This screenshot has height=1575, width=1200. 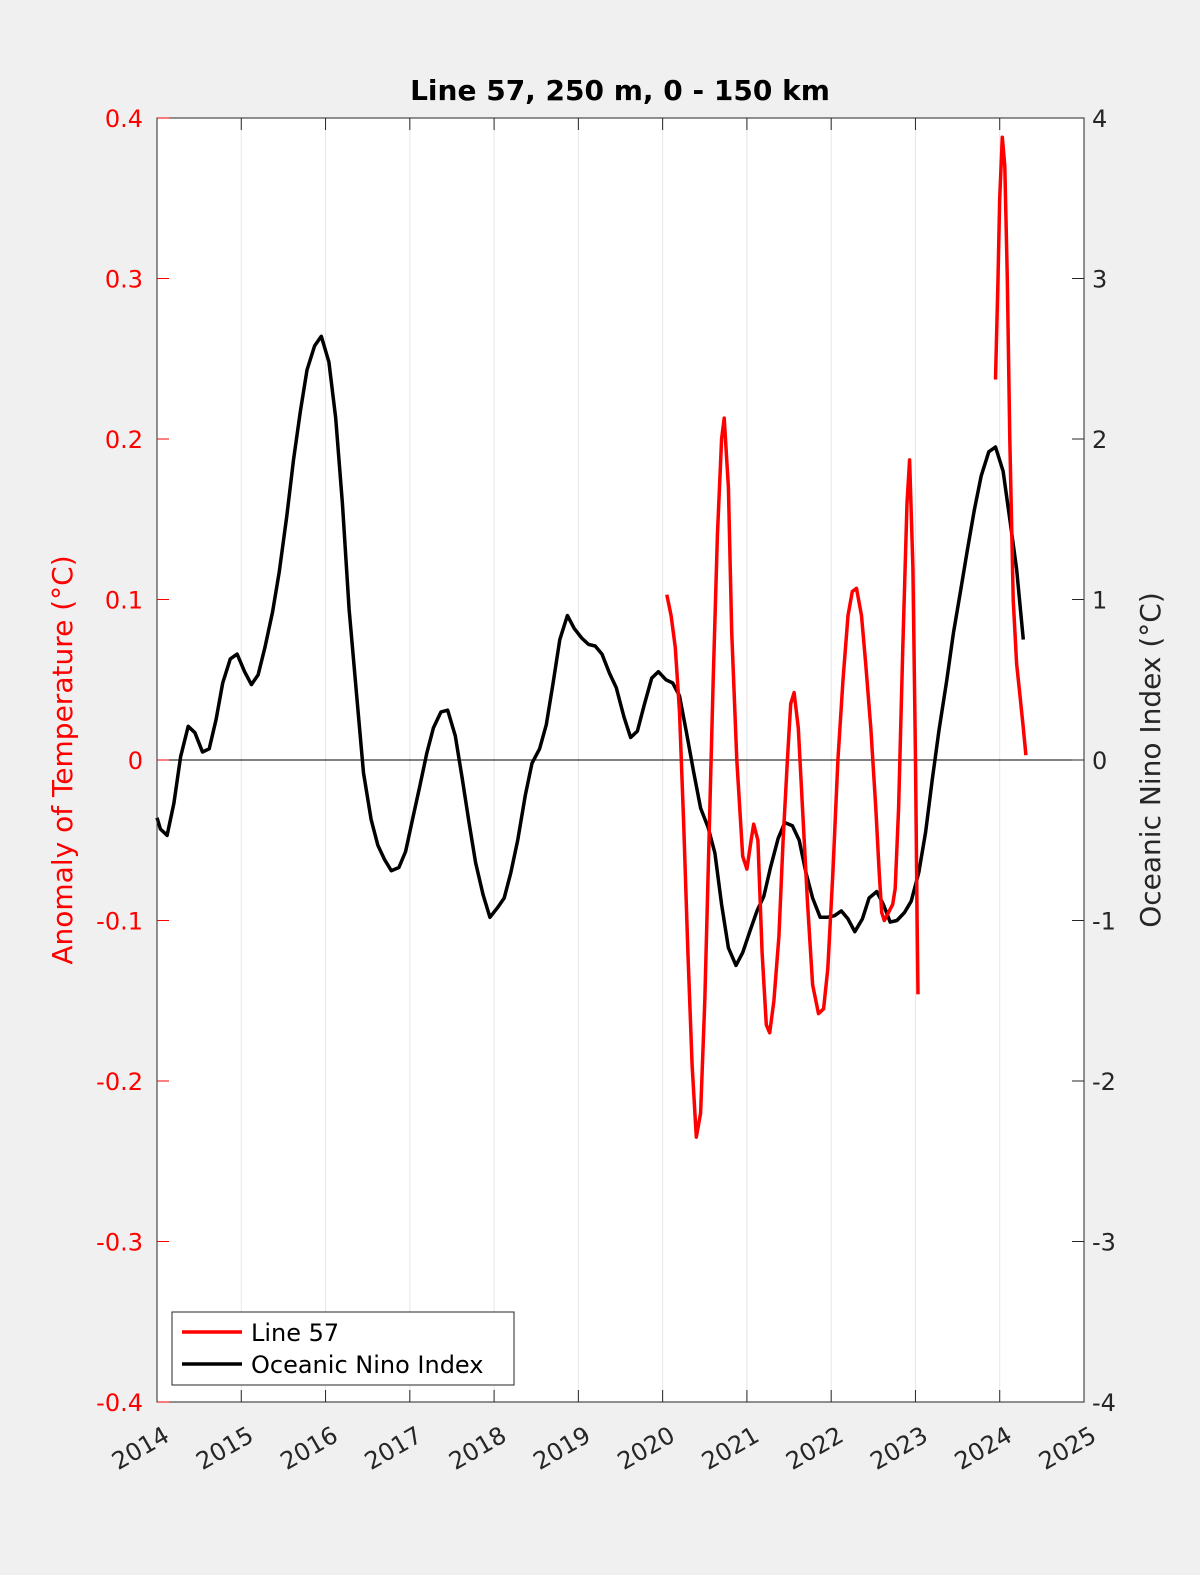 I want to click on y-left-tick-label: -0.2, so click(x=119, y=1082).